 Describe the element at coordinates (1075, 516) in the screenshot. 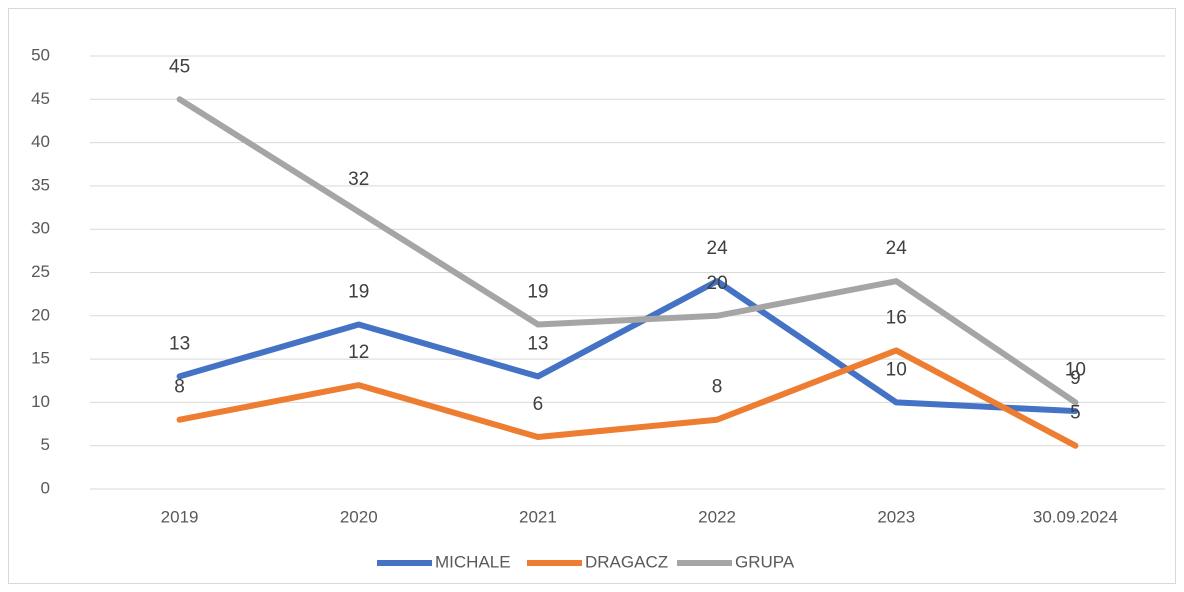

I see `x-tick-label: 30.09.2024` at that location.